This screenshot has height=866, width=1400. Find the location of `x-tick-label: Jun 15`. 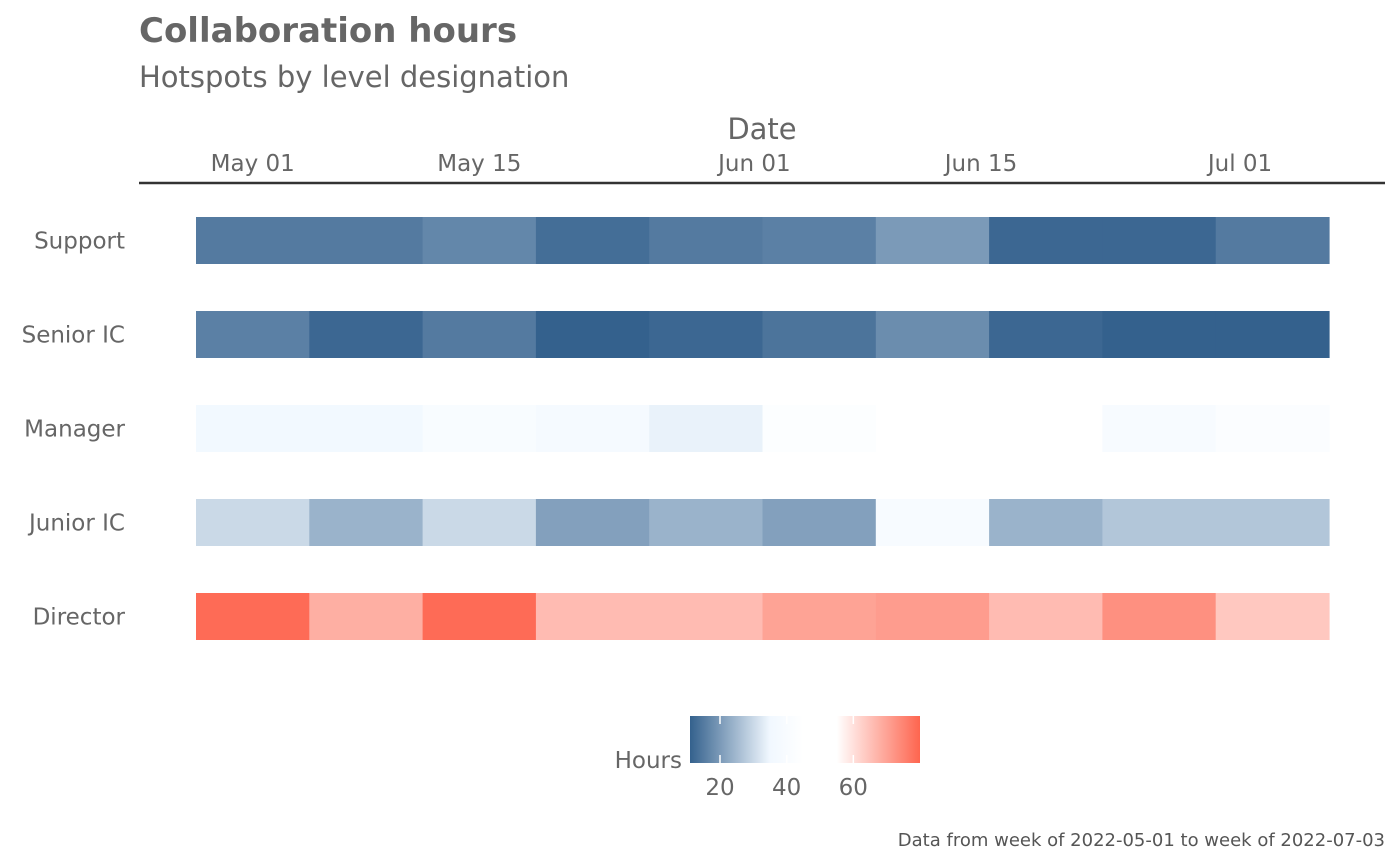

x-tick-label: Jun 15 is located at coordinates (980, 164).